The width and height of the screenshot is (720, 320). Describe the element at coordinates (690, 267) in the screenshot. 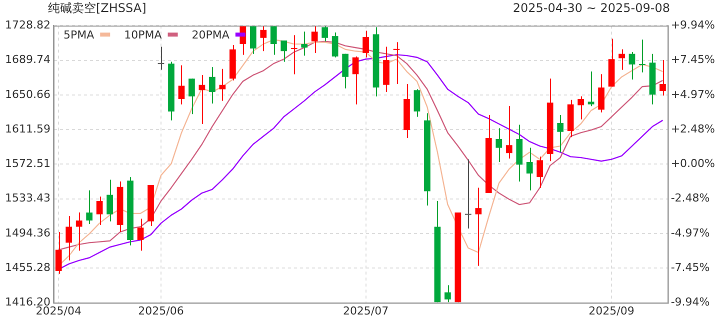

I see `y2-tick-label: -7.45%` at that location.